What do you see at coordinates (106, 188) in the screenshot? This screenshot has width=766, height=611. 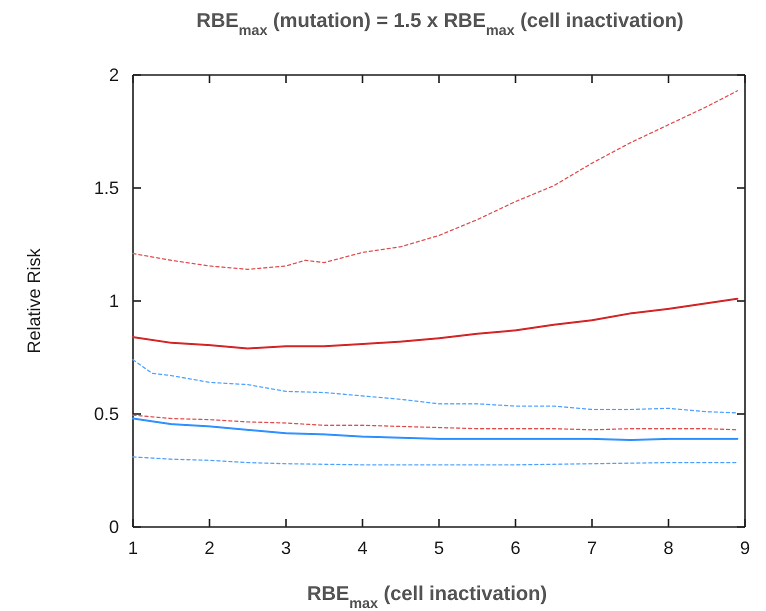 I see `y-tick-label: 1.5` at bounding box center [106, 188].